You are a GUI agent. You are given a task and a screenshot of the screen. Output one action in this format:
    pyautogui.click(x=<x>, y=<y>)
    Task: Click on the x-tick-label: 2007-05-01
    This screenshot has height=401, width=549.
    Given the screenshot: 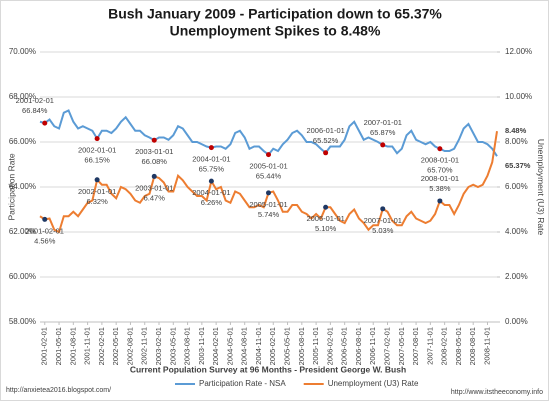 What is the action you would take?
    pyautogui.click(x=401, y=346)
    